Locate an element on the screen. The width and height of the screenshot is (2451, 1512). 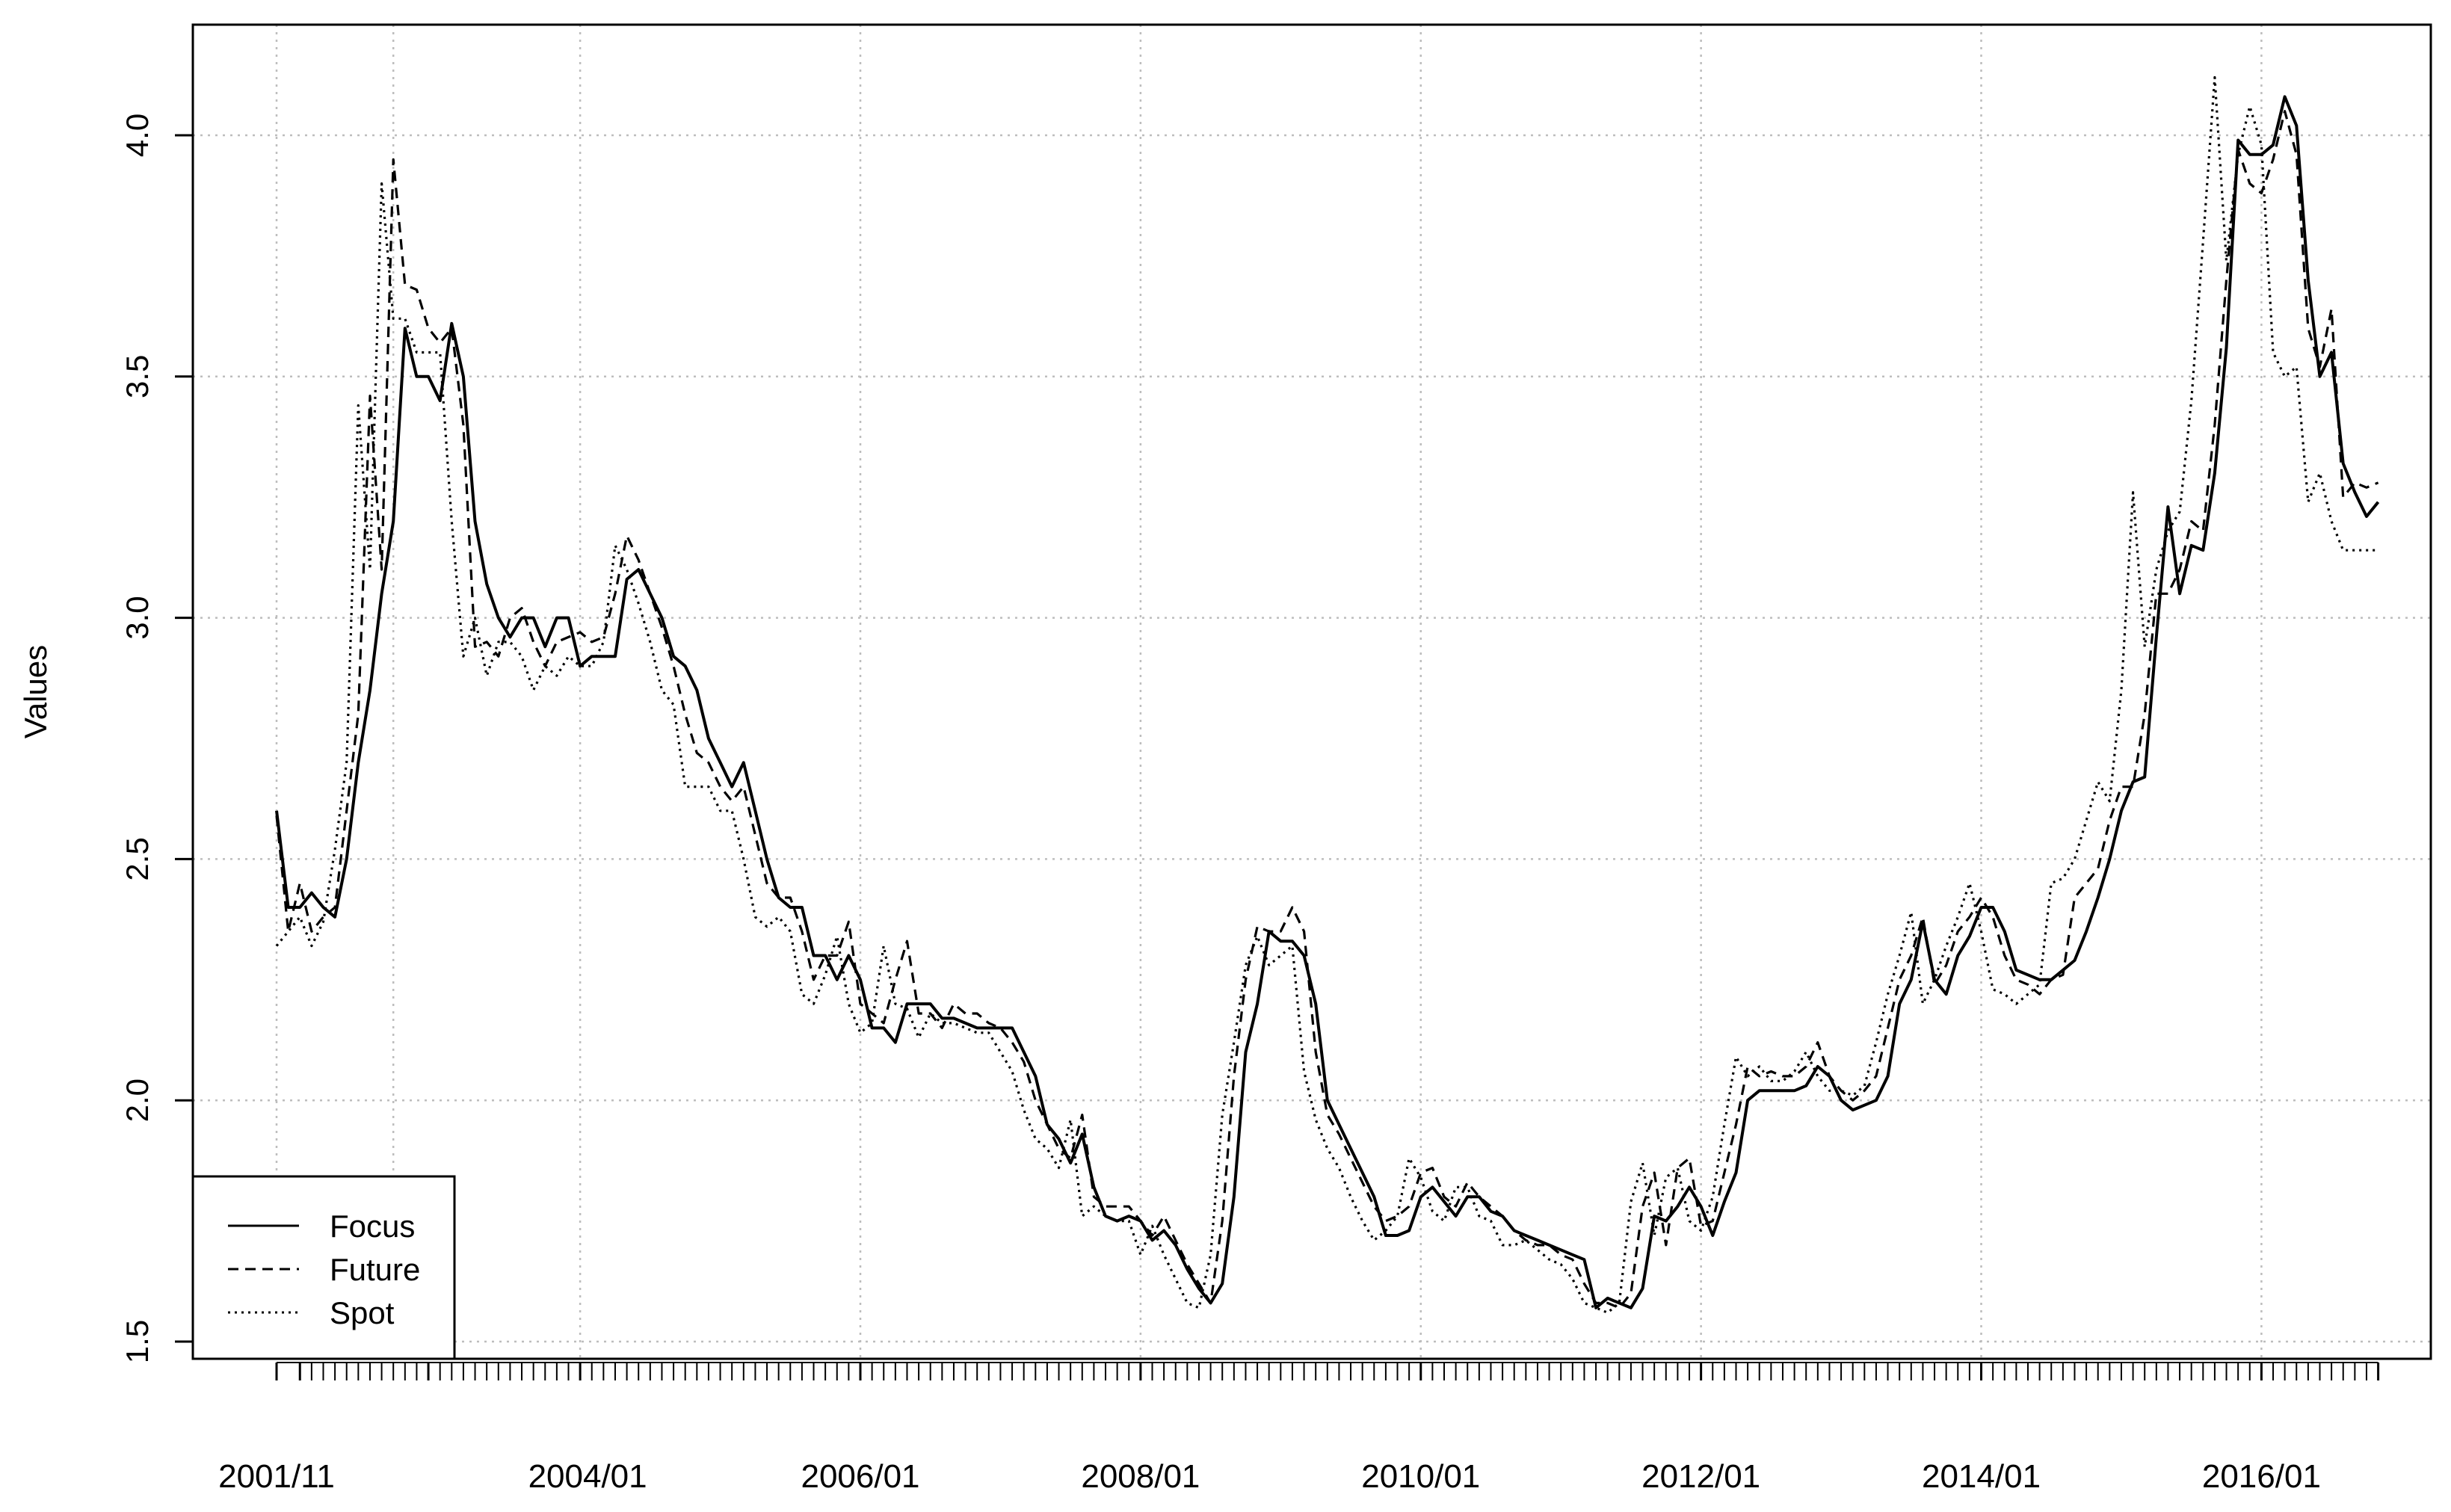
x-tick-label: 2014/01 is located at coordinates (1981, 1477).